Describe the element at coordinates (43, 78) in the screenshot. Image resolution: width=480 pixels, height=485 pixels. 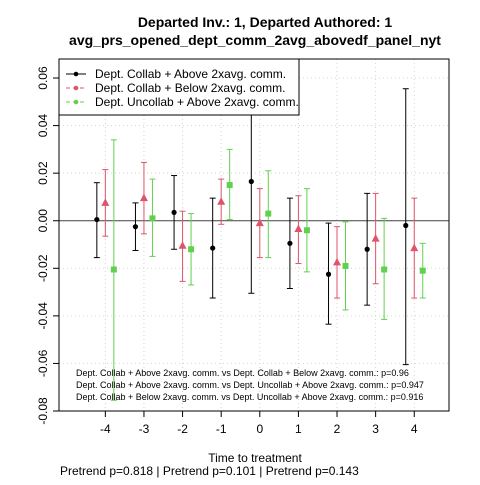
I see `y-tick-label: 0.06` at that location.